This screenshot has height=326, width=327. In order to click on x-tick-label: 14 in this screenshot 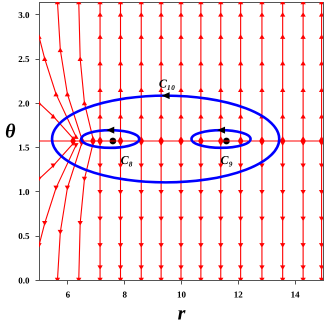, I will do `click(295, 295)`.